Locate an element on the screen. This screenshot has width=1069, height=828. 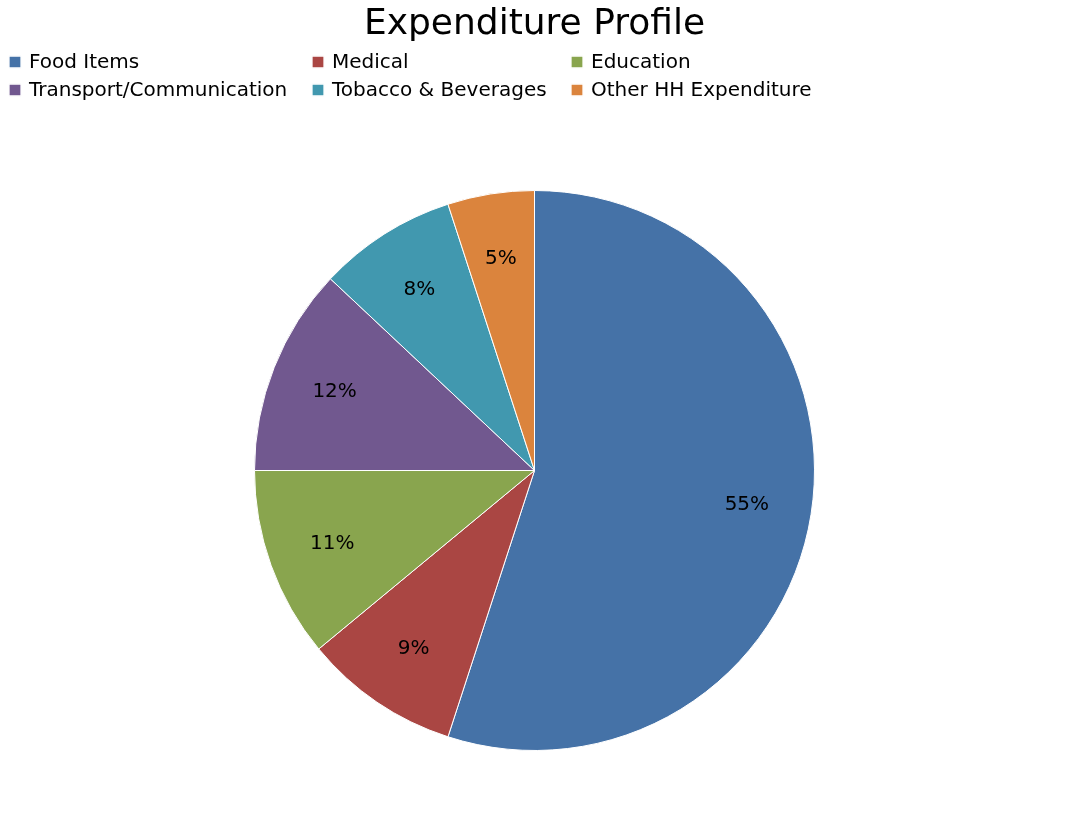
chart-title: Expenditure Profile is located at coordinates (534, 21).